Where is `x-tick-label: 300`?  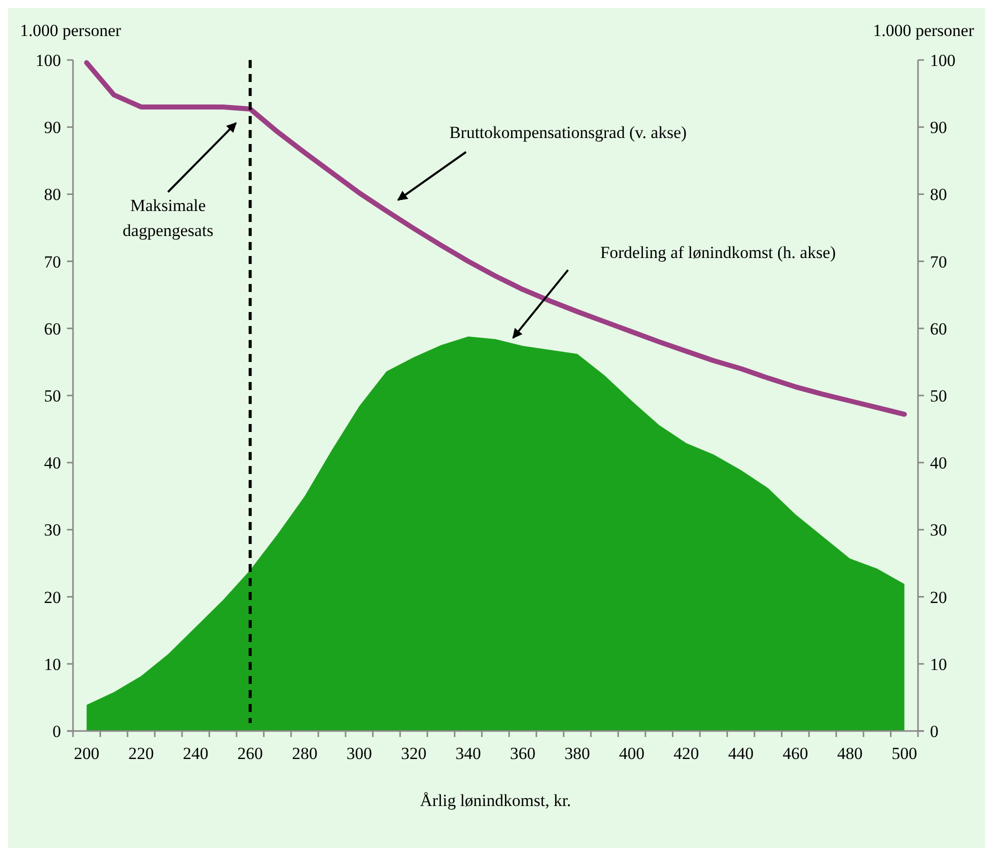 x-tick-label: 300 is located at coordinates (359, 753).